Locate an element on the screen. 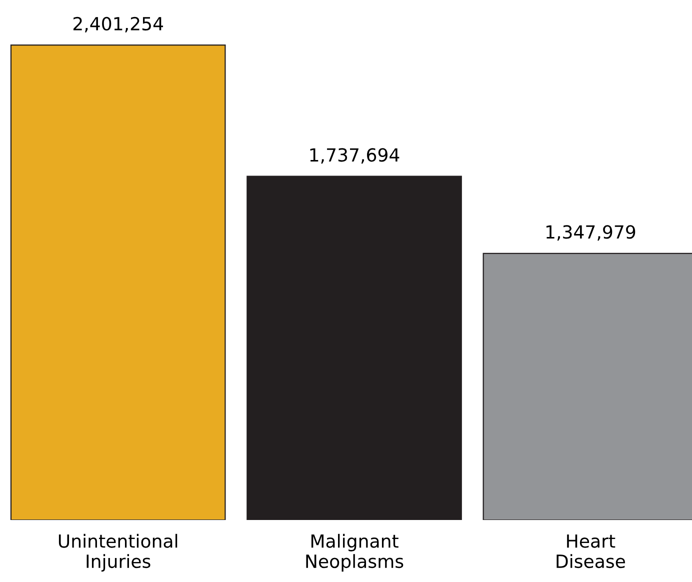 Image resolution: width=692 pixels, height=582 pixels. data-label: 1,737,694 is located at coordinates (355, 156).